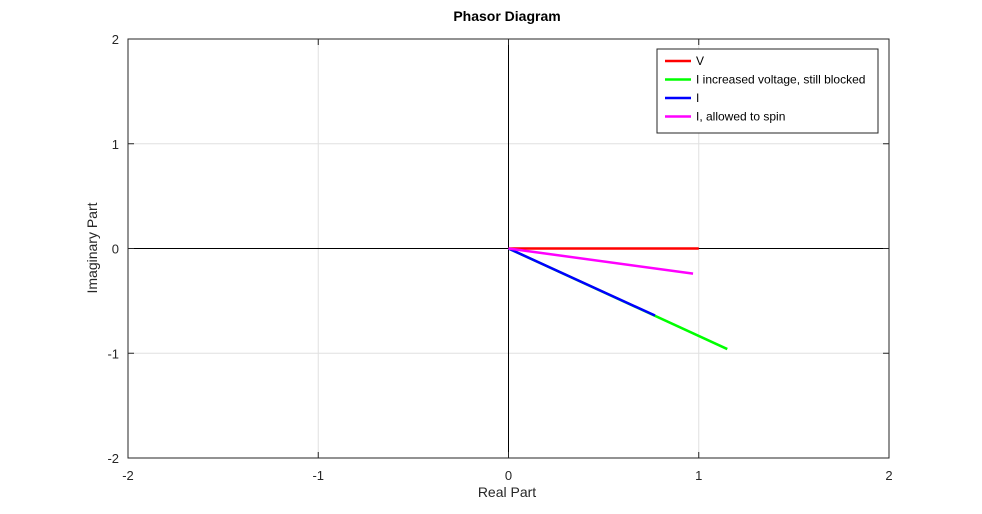 The width and height of the screenshot is (982, 514). What do you see at coordinates (506, 16) in the screenshot?
I see `chart-title: Phasor Diagram` at bounding box center [506, 16].